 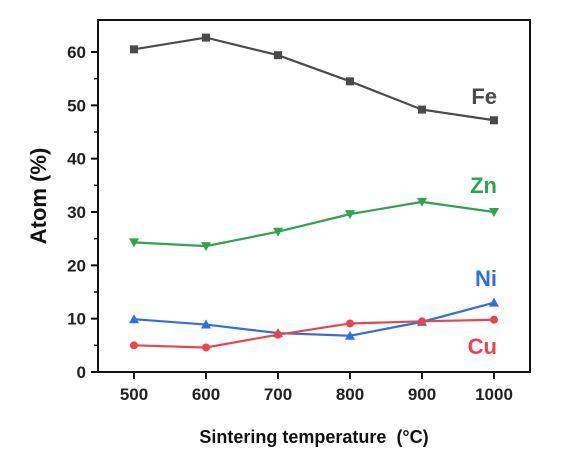 I want to click on series-label-cu: Cu, so click(x=482, y=346).